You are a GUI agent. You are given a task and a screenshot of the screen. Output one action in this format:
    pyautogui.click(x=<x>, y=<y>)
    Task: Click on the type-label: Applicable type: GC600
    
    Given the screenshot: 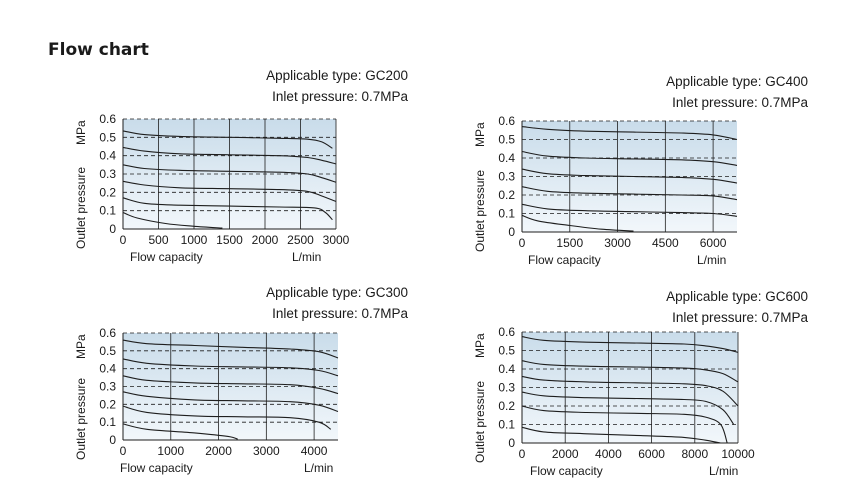 What is the action you would take?
    pyautogui.click(x=737, y=296)
    